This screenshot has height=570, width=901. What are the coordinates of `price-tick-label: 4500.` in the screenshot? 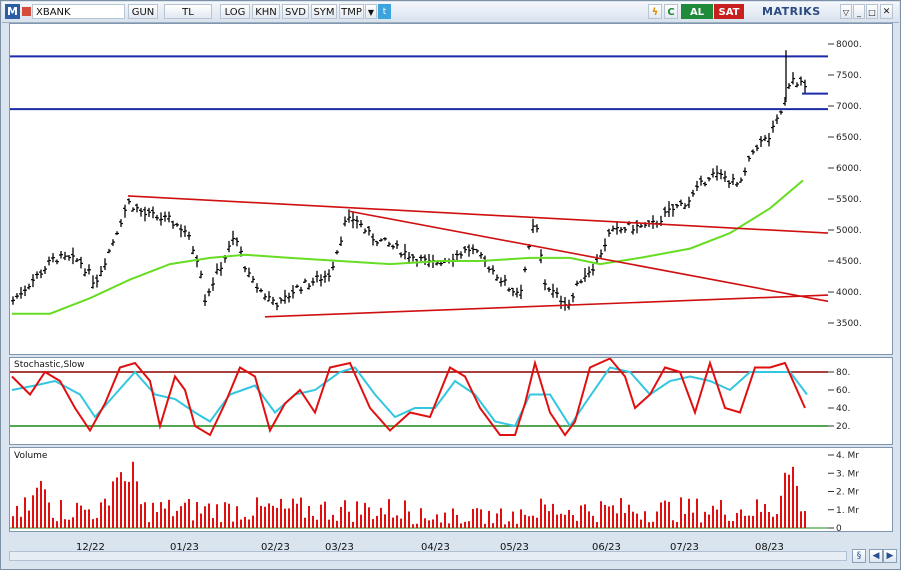 It's located at (849, 262).